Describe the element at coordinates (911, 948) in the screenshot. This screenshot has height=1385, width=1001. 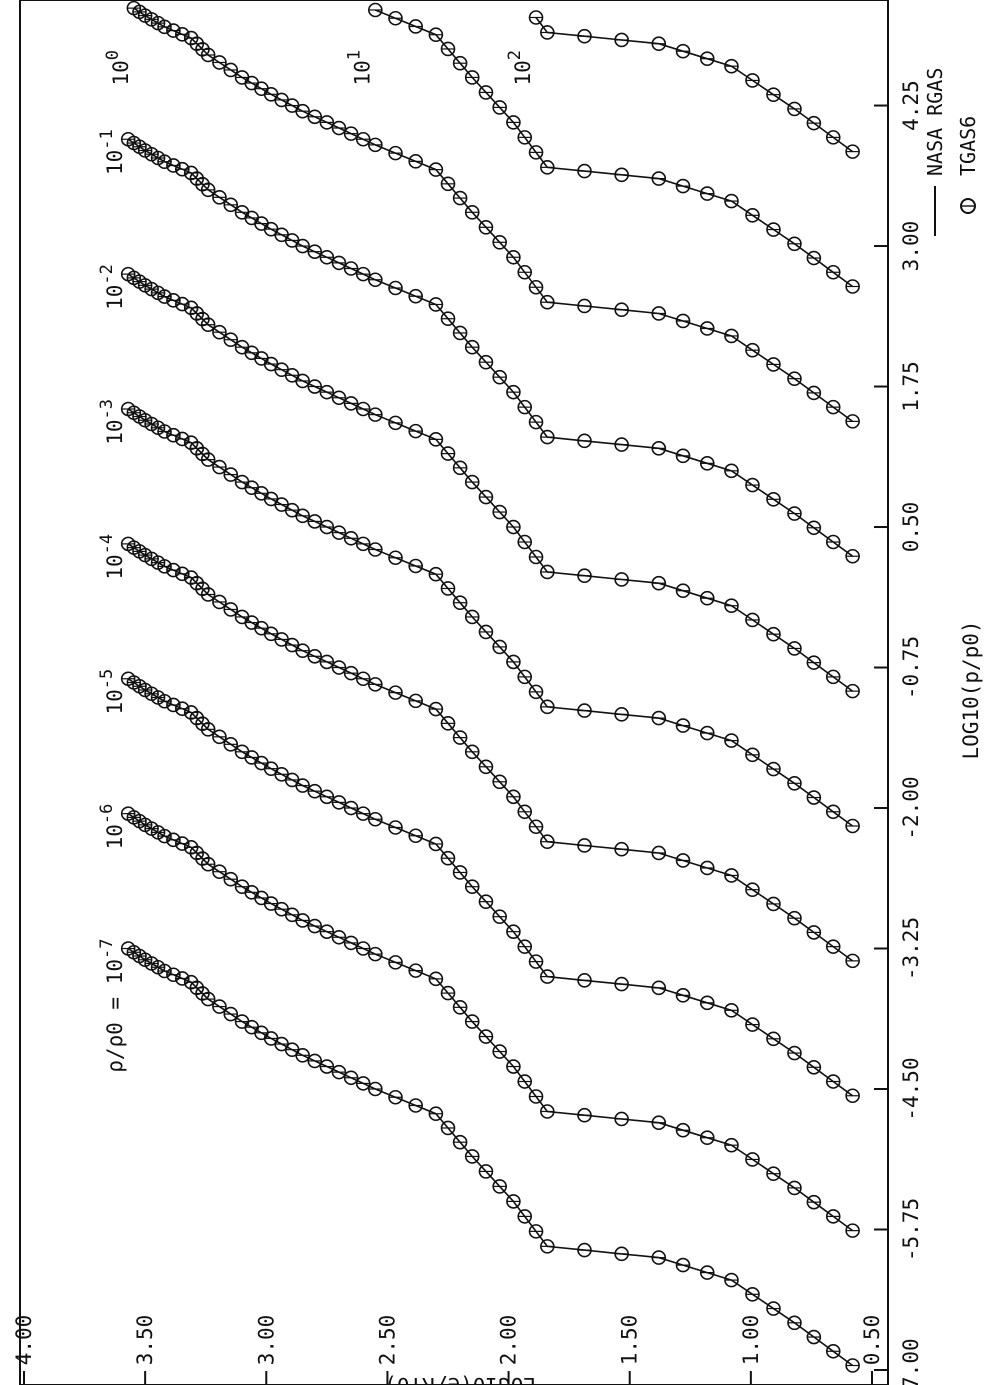
I see `x-tick-label: -3.25` at that location.